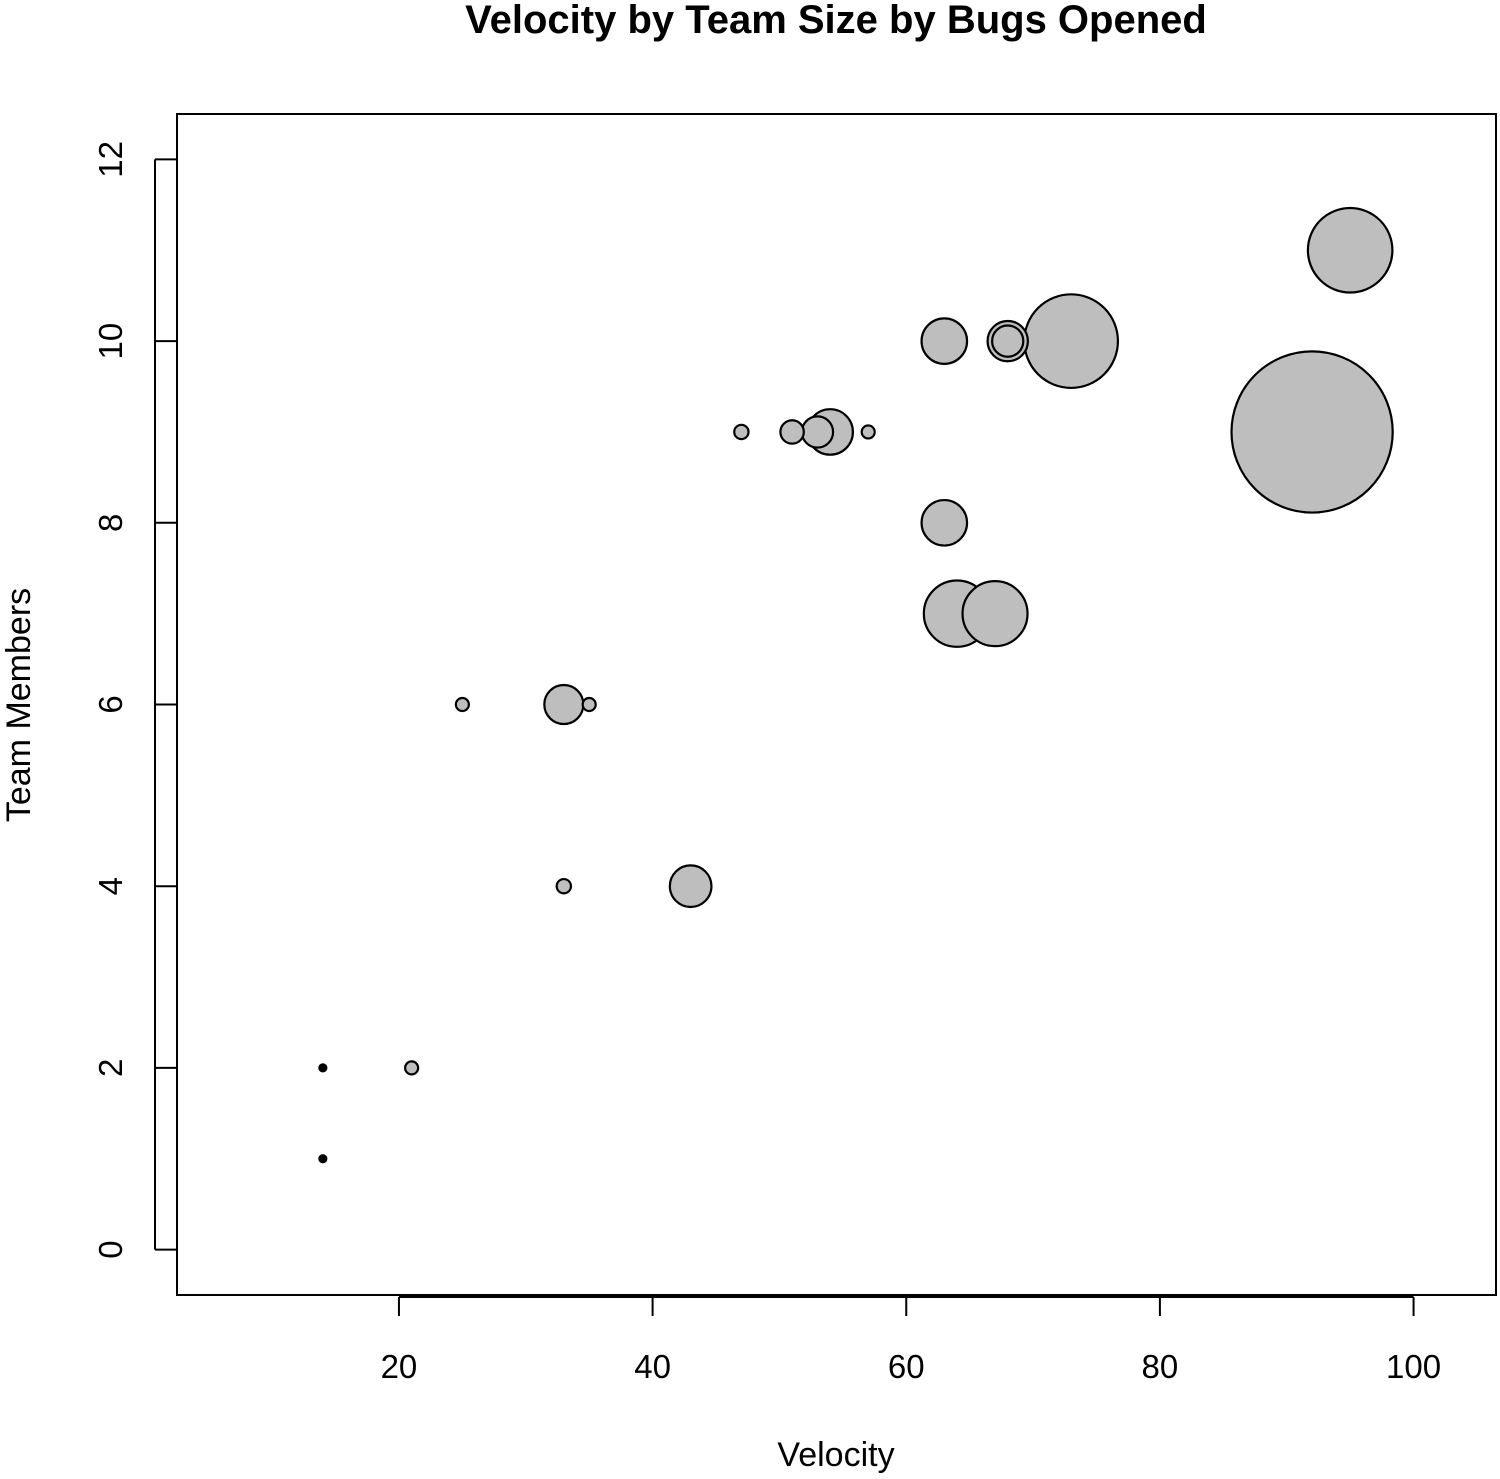 This screenshot has height=1479, width=1500. What do you see at coordinates (835, 1455) in the screenshot?
I see `x-axis-label: Velocity` at bounding box center [835, 1455].